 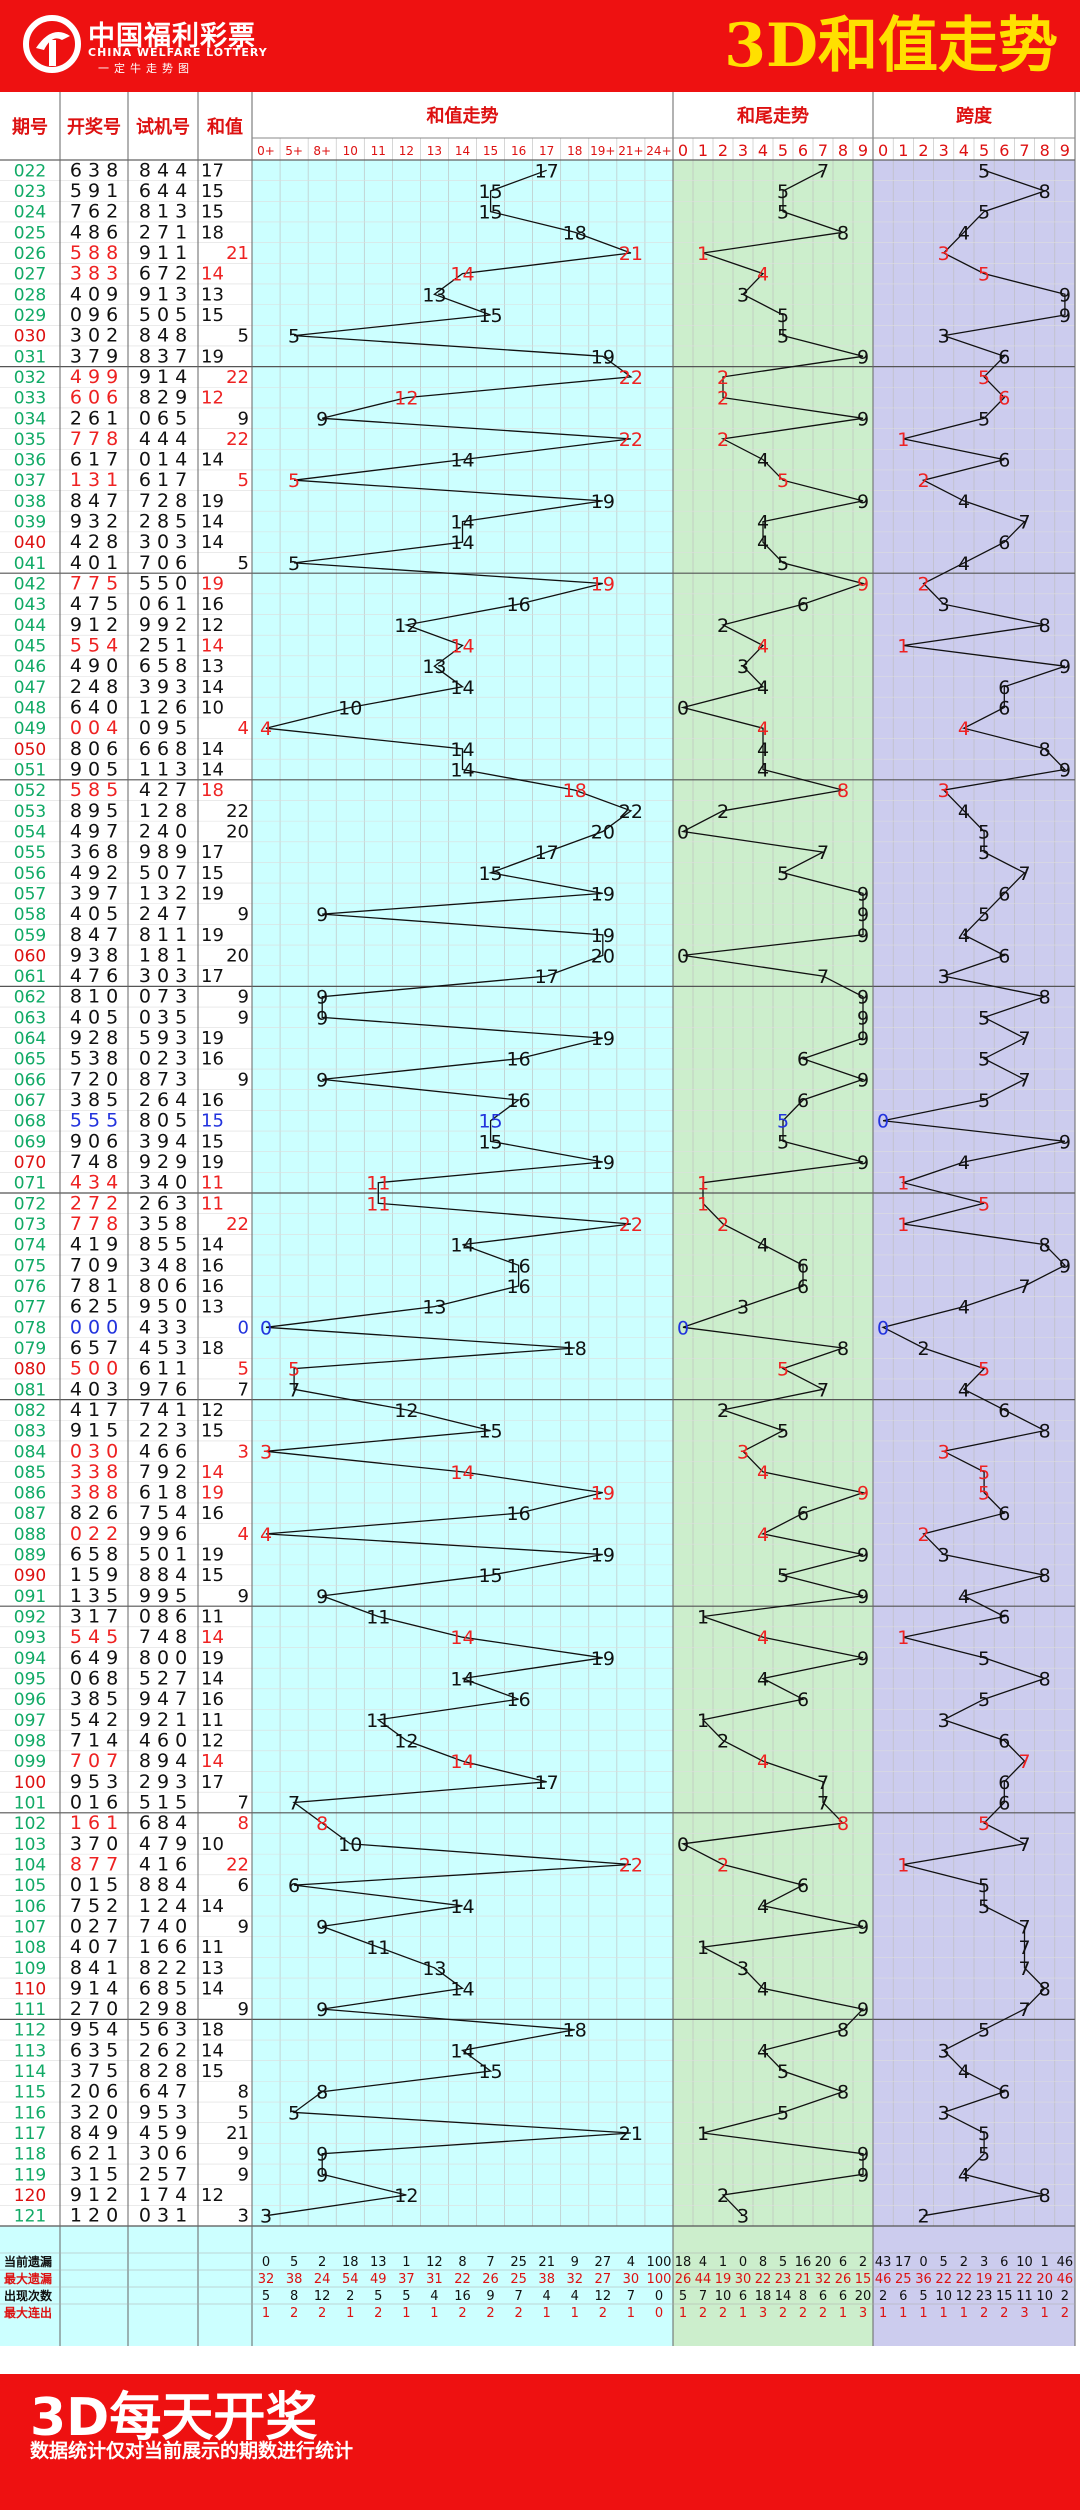 I want to click on sum-value-cell: 11, so click(x=212, y=1203).